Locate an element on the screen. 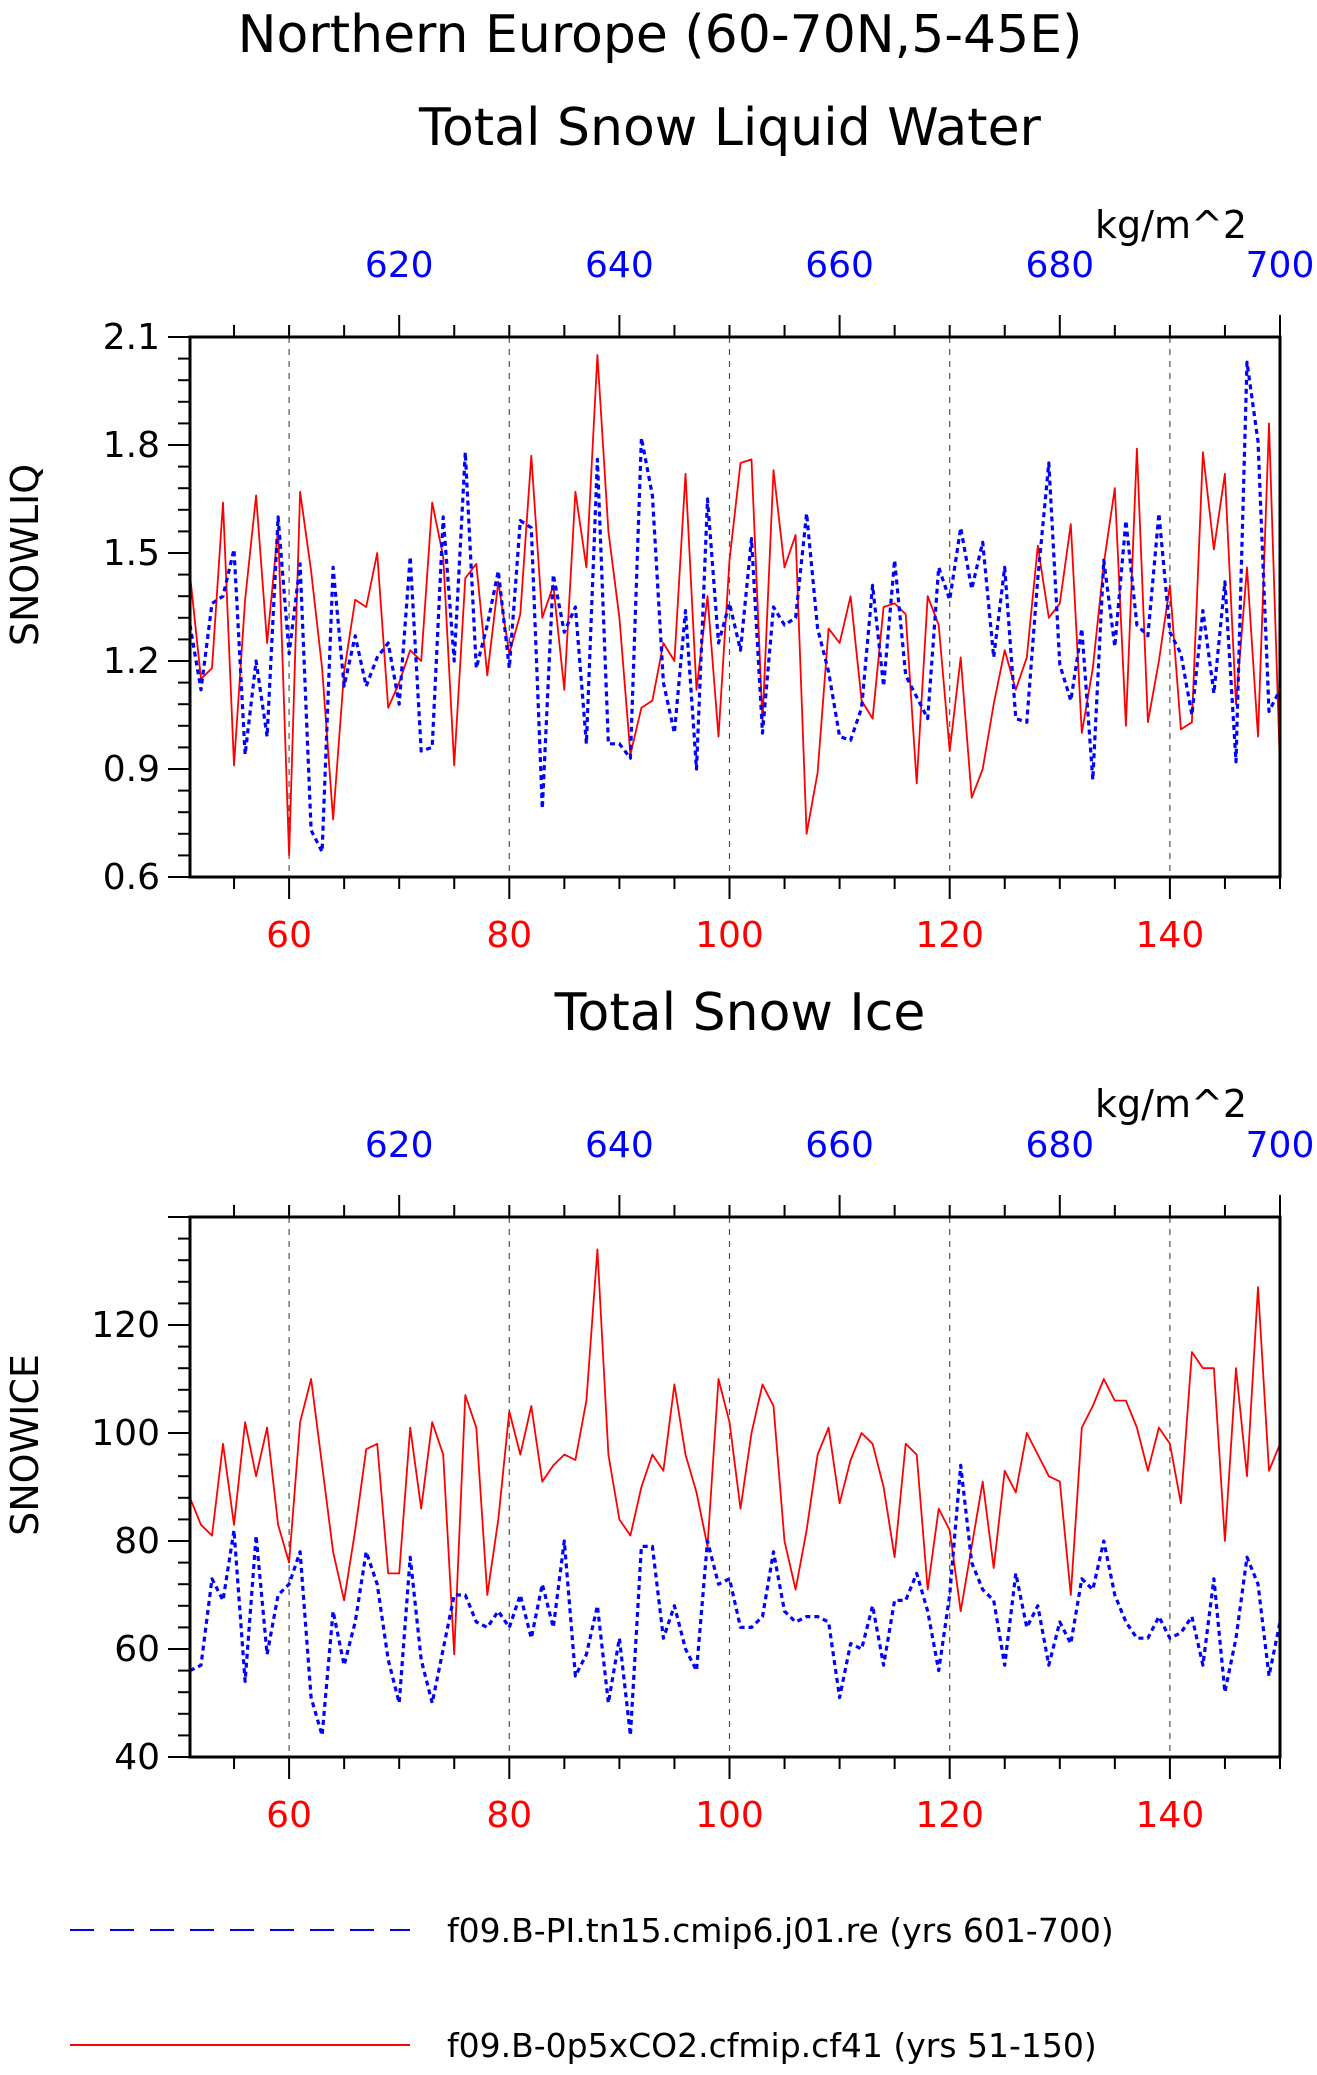 This screenshot has width=1317, height=2075. series-line-blue is located at coordinates (735, 1600).